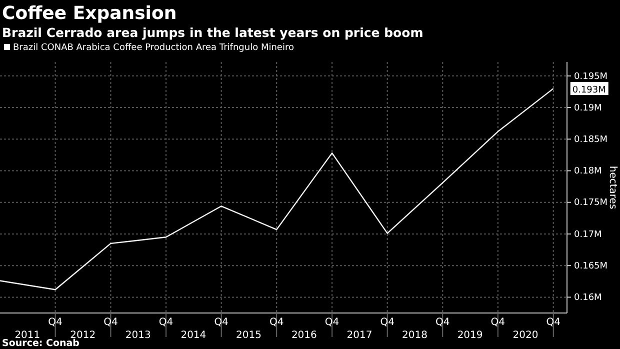 This screenshot has height=349, width=620. Describe the element at coordinates (588, 108) in the screenshot. I see `y-tick-label: 0.19M` at that location.